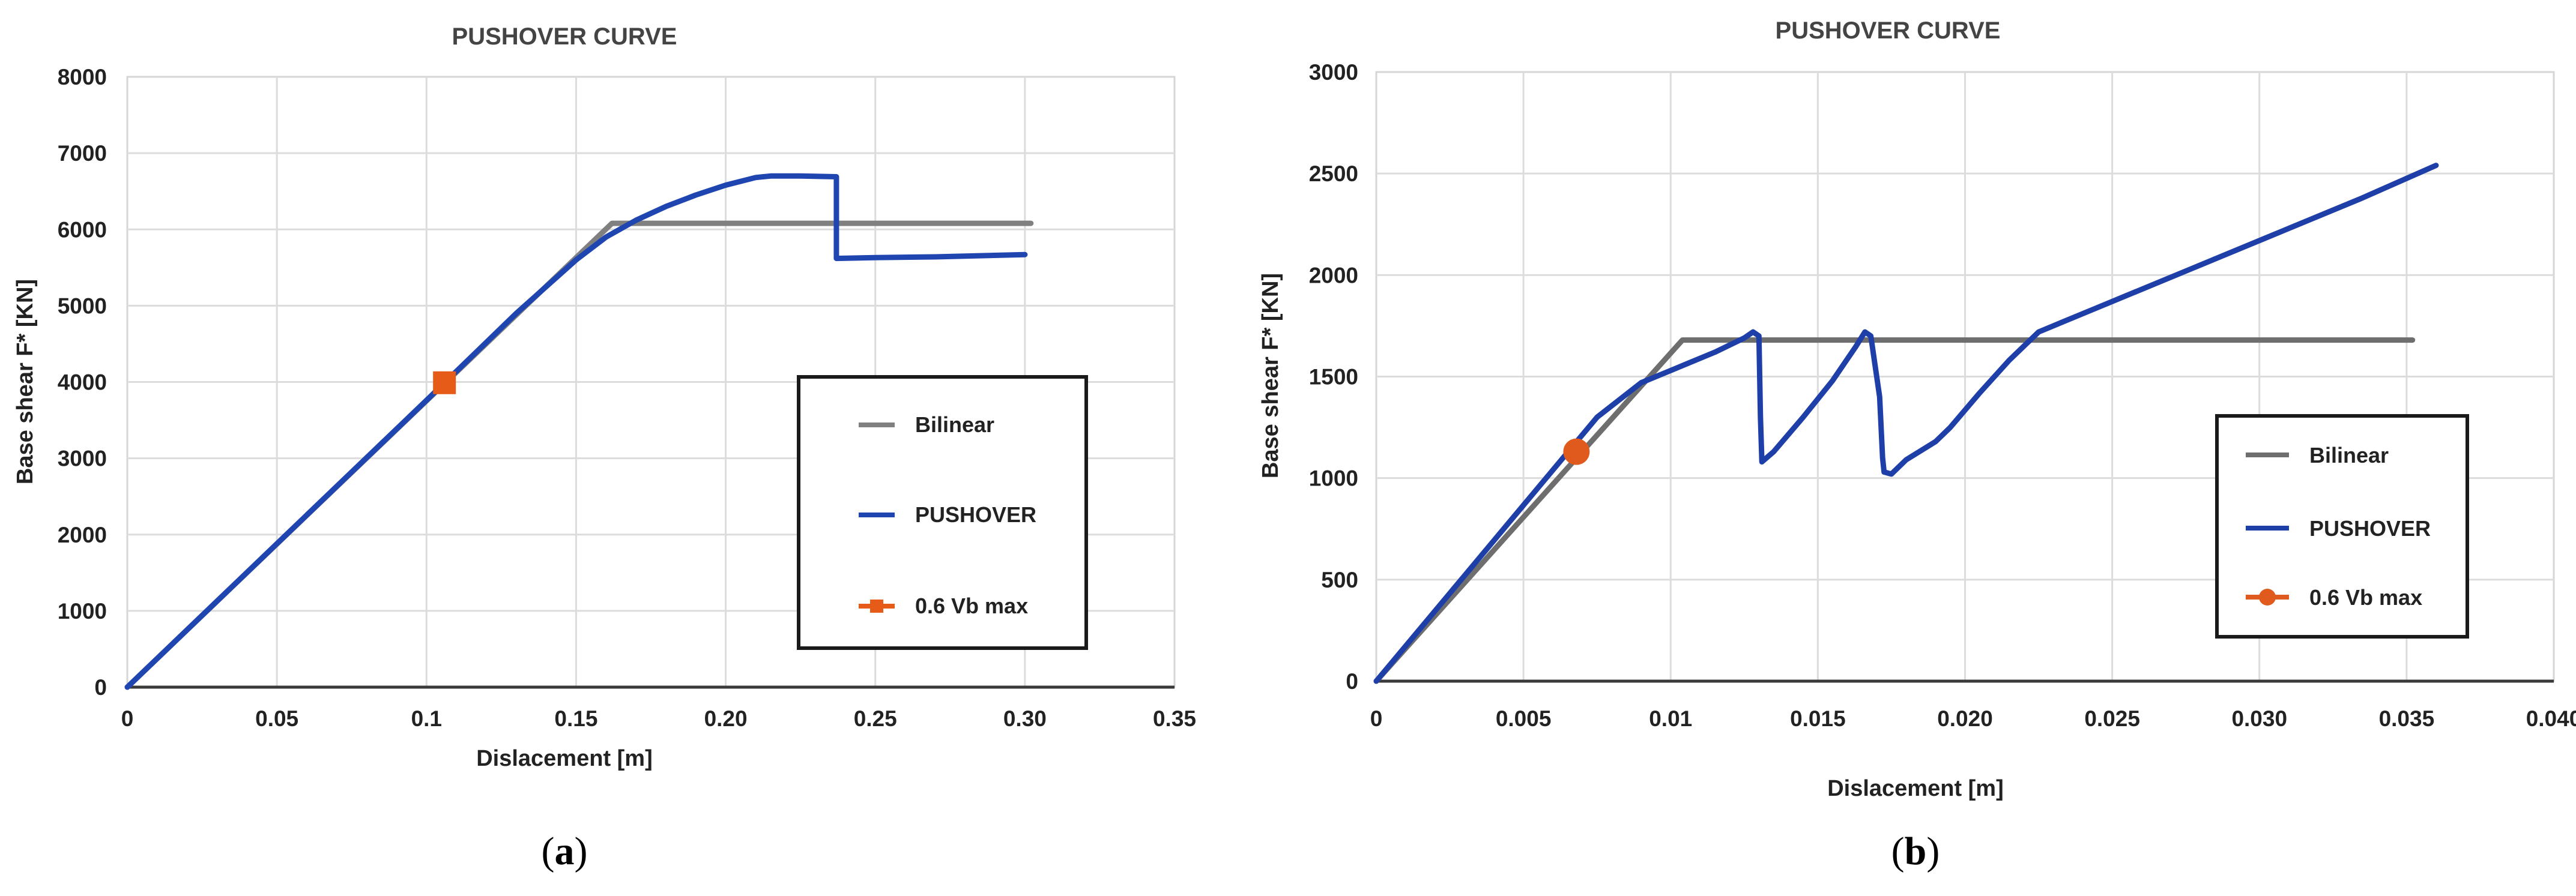 The image size is (2576, 896). What do you see at coordinates (1670, 718) in the screenshot?
I see `chart-b-x-tick-label: 0.01` at bounding box center [1670, 718].